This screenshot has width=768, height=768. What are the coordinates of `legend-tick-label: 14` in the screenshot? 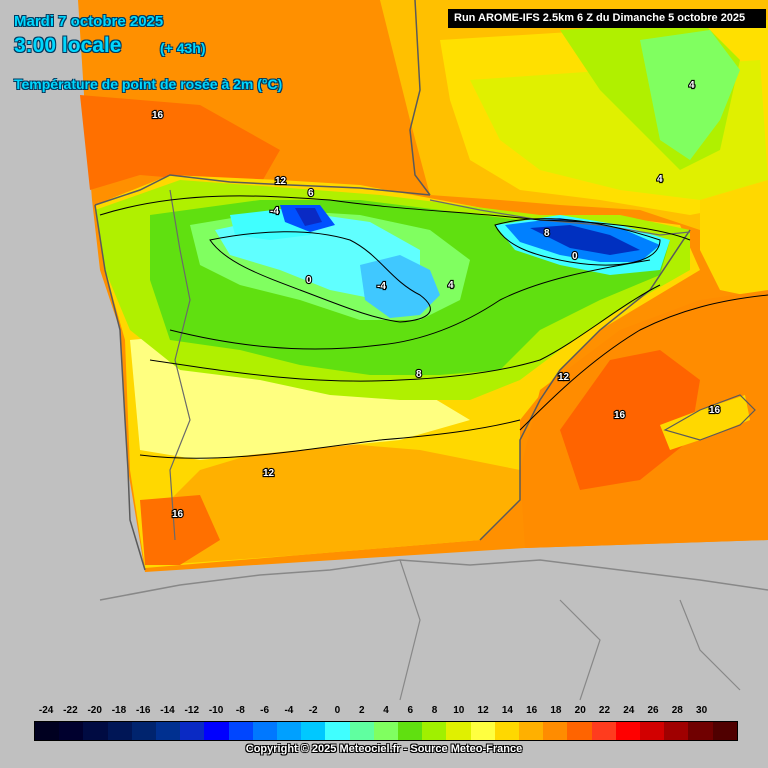 It's located at (507, 710).